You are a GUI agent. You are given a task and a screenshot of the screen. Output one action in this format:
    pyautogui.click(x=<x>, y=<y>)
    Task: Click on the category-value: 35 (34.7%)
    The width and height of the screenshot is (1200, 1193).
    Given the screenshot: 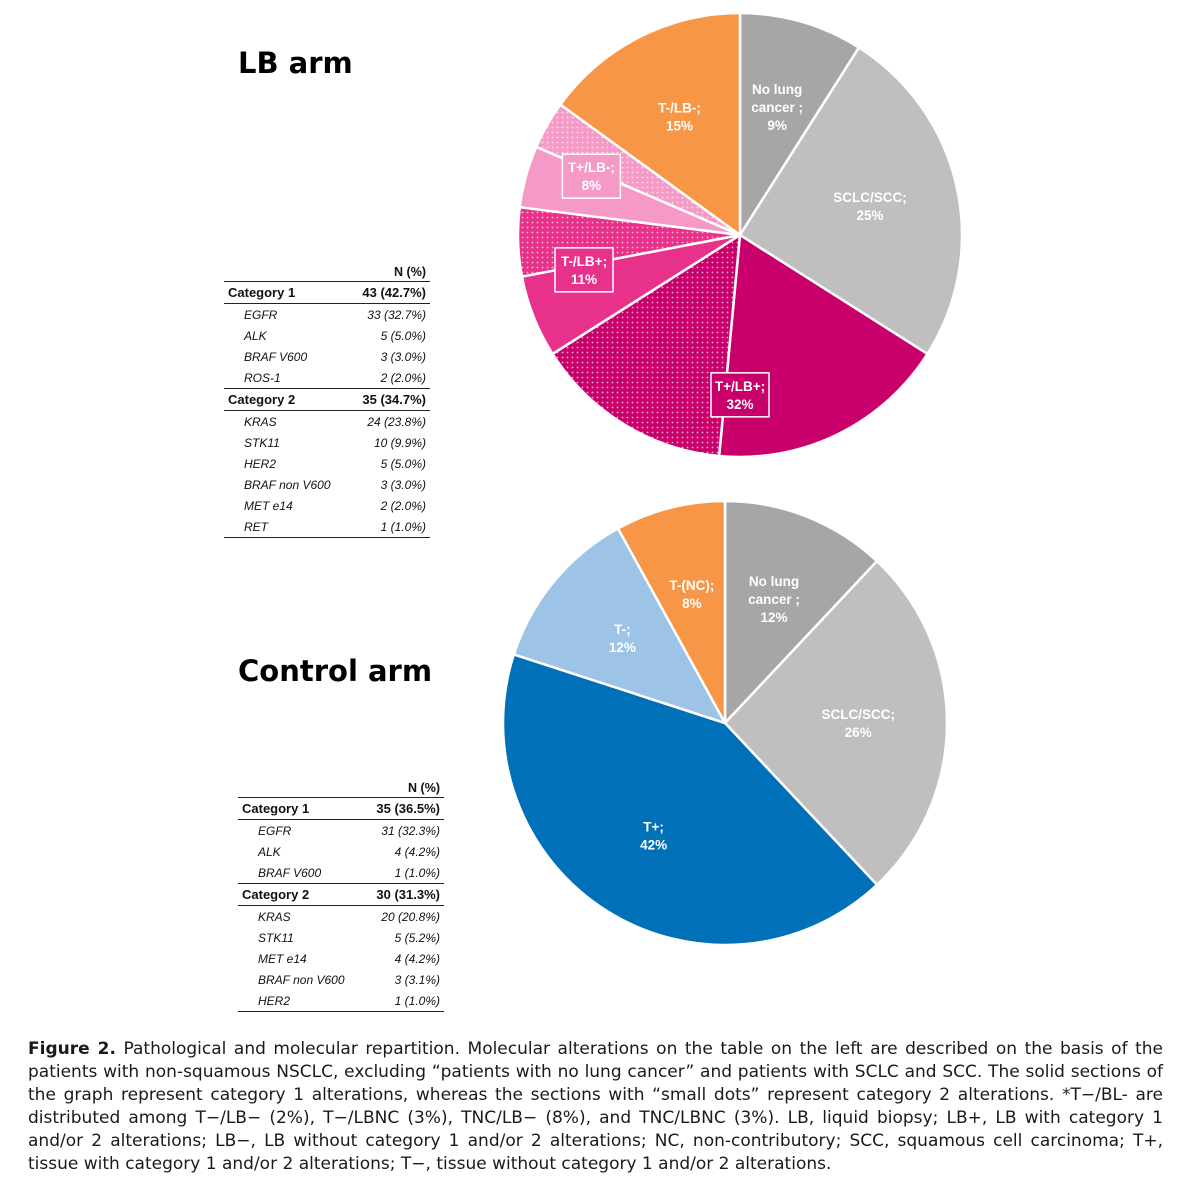 What is the action you would take?
    pyautogui.click(x=389, y=399)
    